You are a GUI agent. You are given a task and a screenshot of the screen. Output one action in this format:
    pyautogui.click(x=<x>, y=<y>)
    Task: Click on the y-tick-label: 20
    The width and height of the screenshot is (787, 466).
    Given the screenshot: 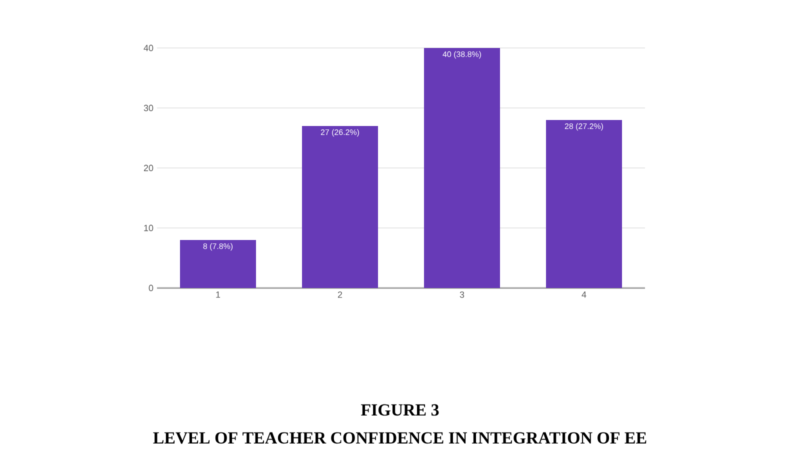 What is the action you would take?
    pyautogui.click(x=149, y=168)
    